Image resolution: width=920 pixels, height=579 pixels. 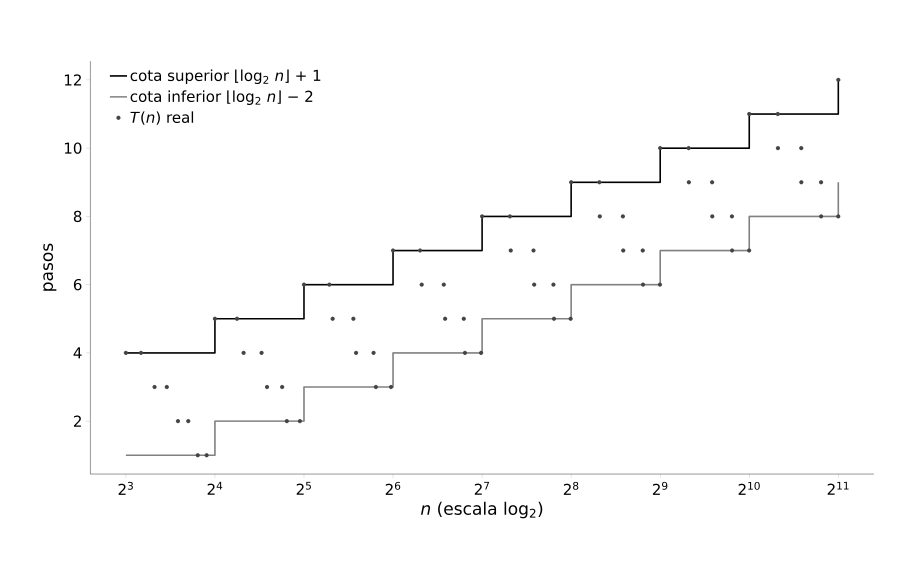 What do you see at coordinates (78, 352) in the screenshot?
I see `y-tick-label: 4` at bounding box center [78, 352].